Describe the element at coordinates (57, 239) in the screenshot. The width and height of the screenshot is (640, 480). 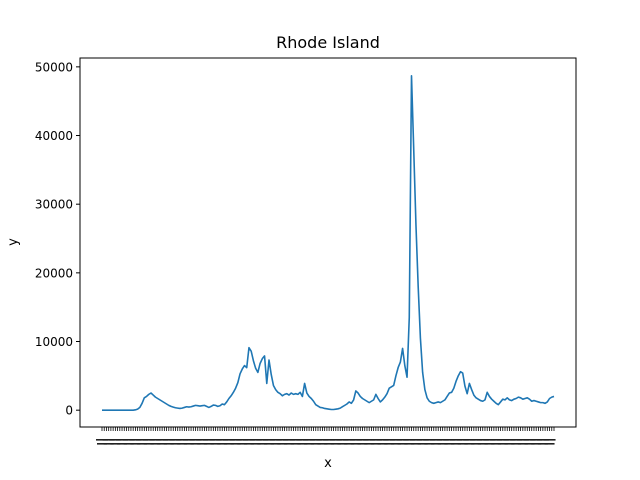
I see `y-axis: 0 10000 20000 30000 40000 50000` at that location.